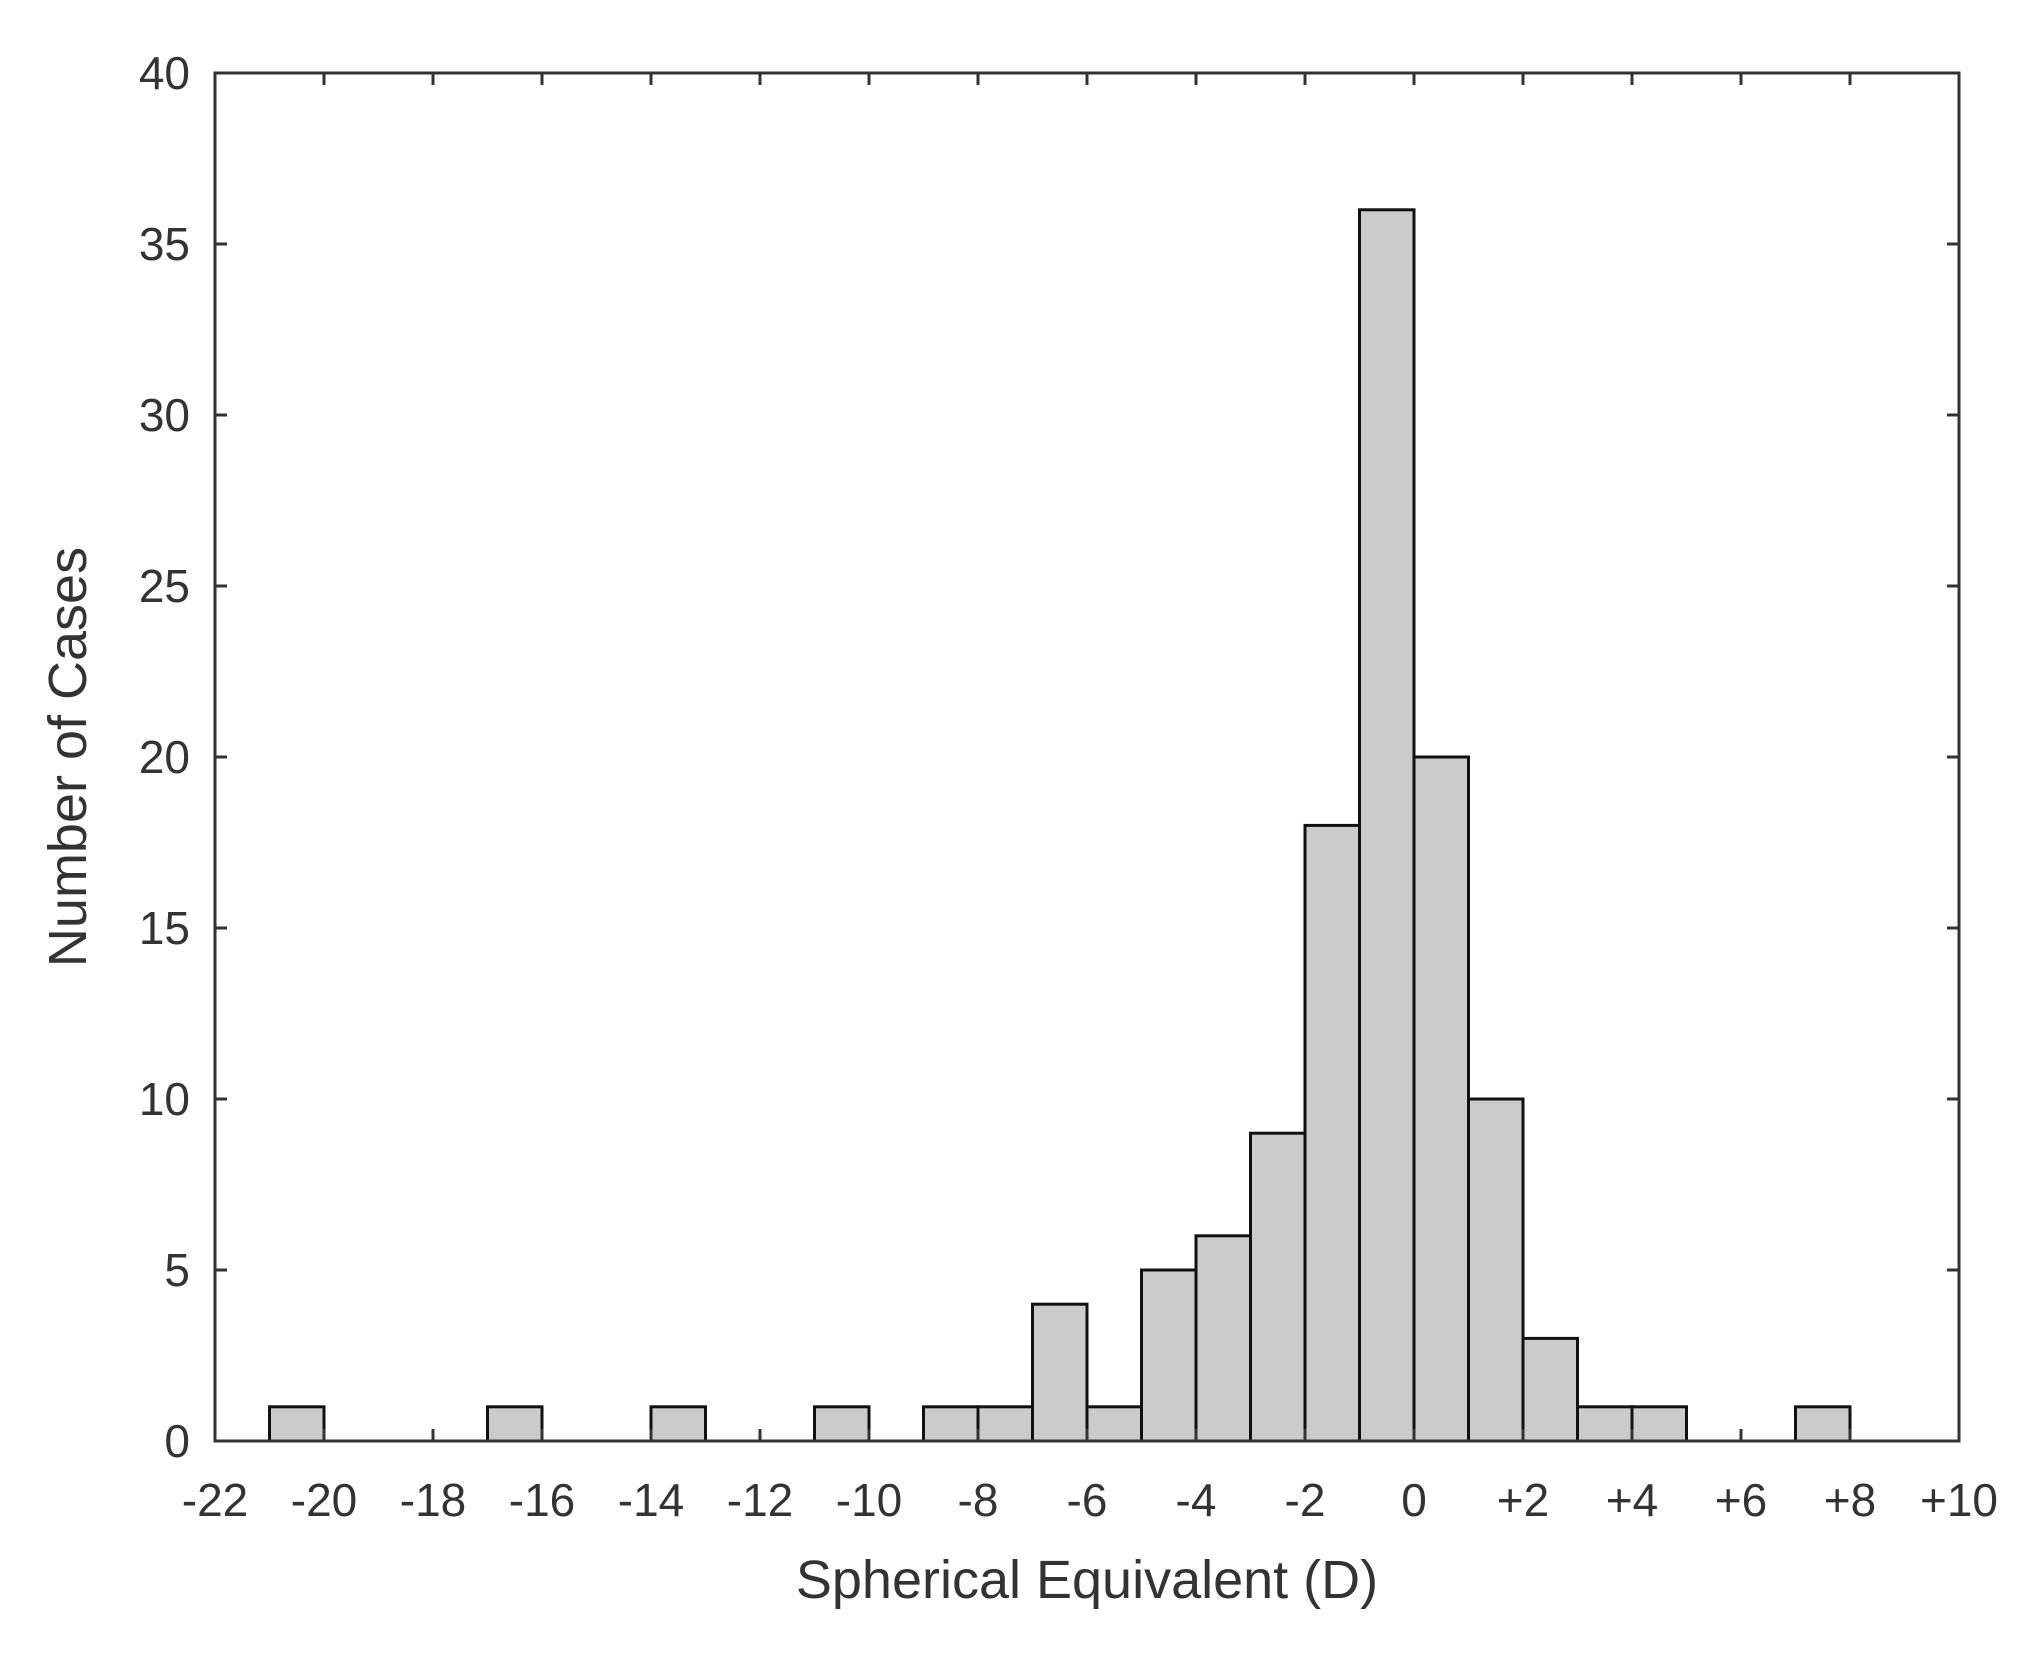 The image size is (2021, 1659). What do you see at coordinates (1414, 1500) in the screenshot?
I see `x-tick-label: 0` at bounding box center [1414, 1500].